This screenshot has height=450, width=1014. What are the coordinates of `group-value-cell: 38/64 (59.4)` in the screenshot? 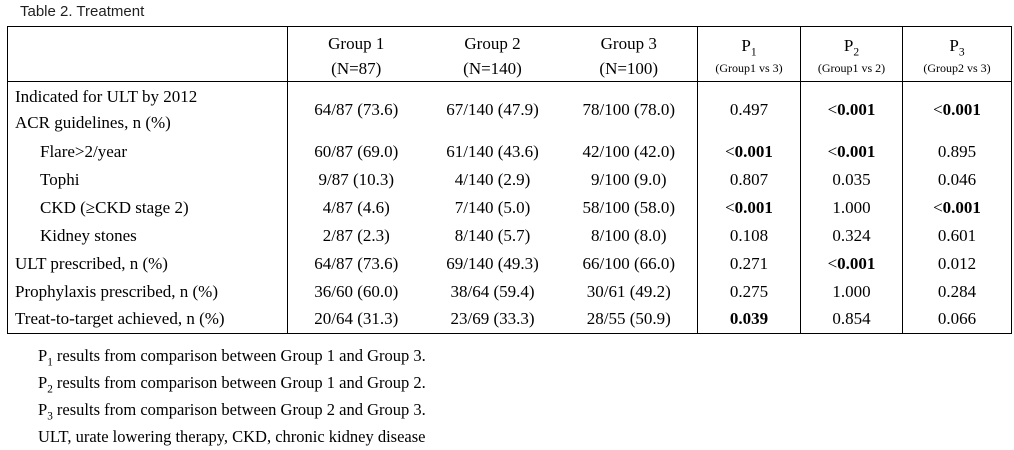 It's located at (492, 291).